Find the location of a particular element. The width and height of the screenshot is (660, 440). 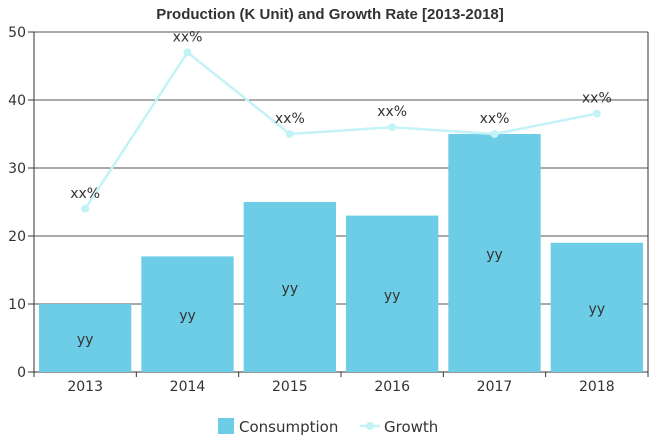

legend-consumption-swatch is located at coordinates (226, 426).